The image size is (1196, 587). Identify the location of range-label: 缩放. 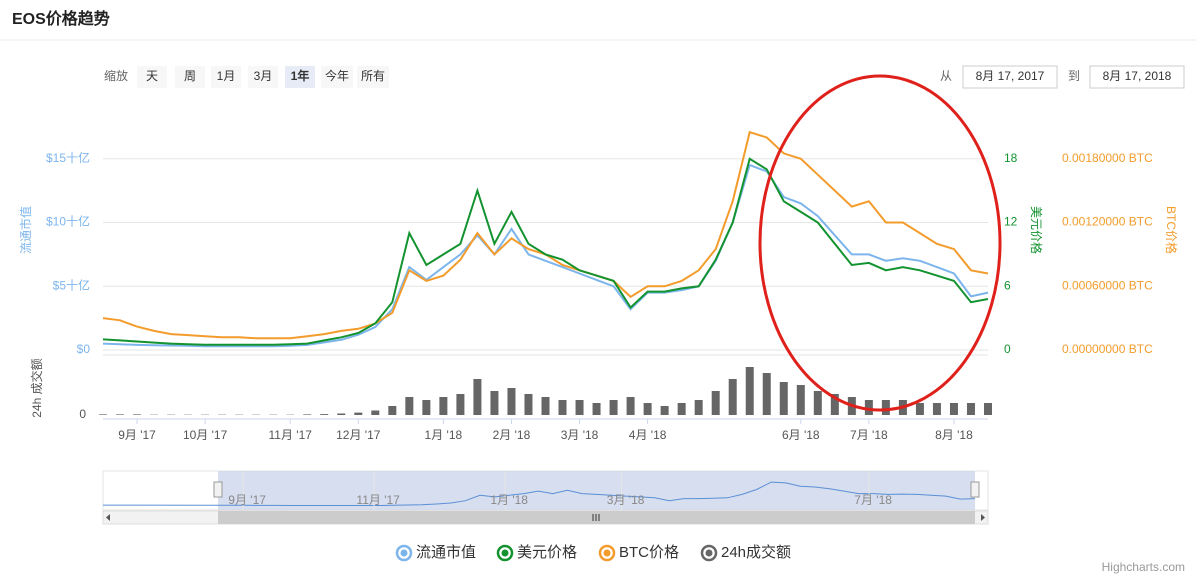
(116, 75).